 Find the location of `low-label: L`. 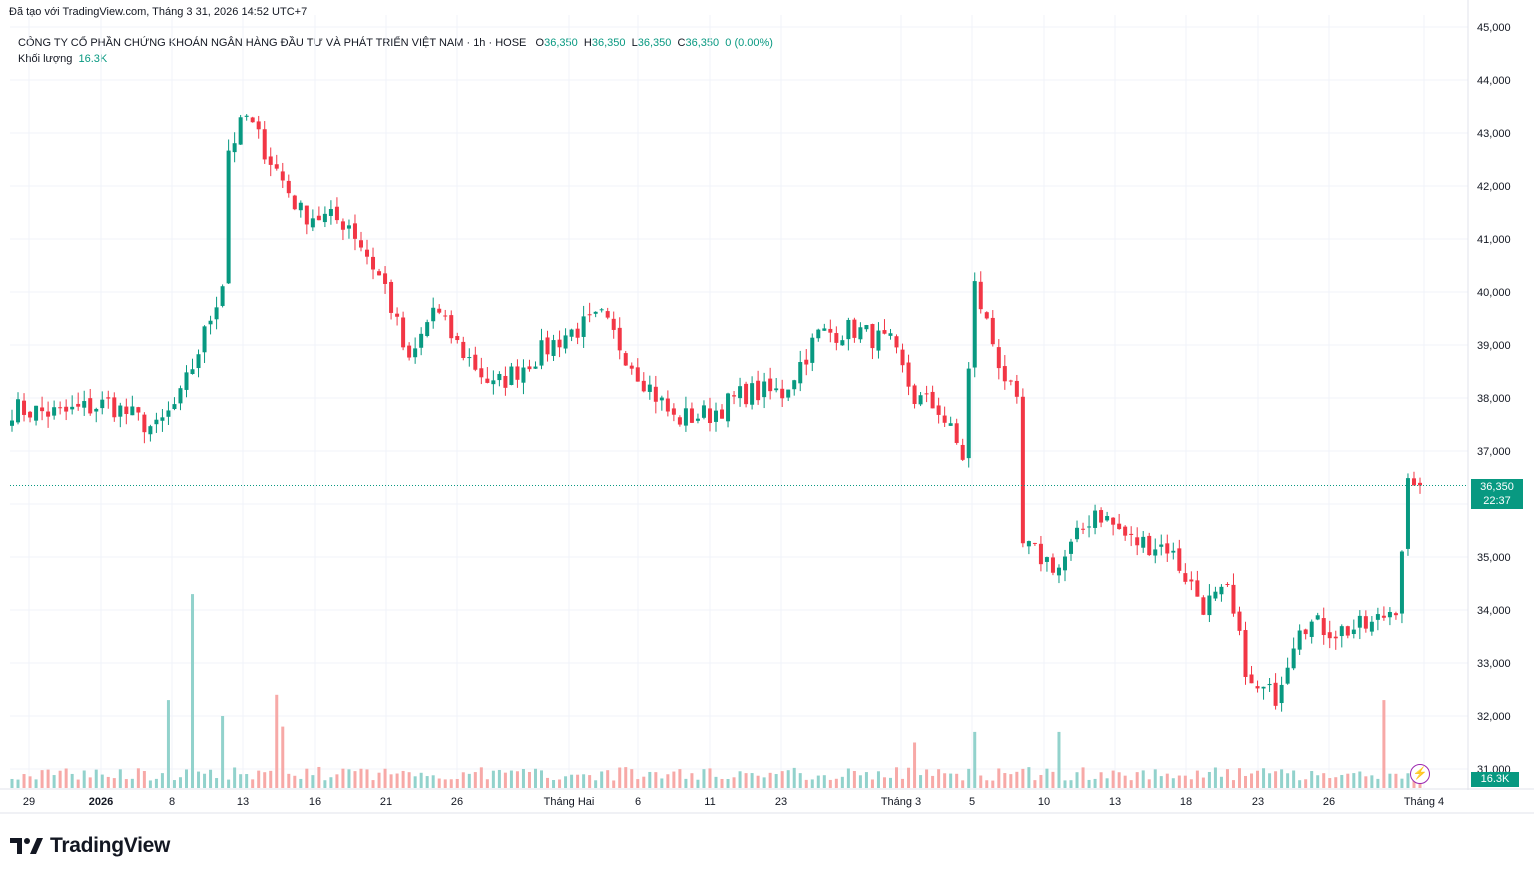

low-label: L is located at coordinates (634, 43).